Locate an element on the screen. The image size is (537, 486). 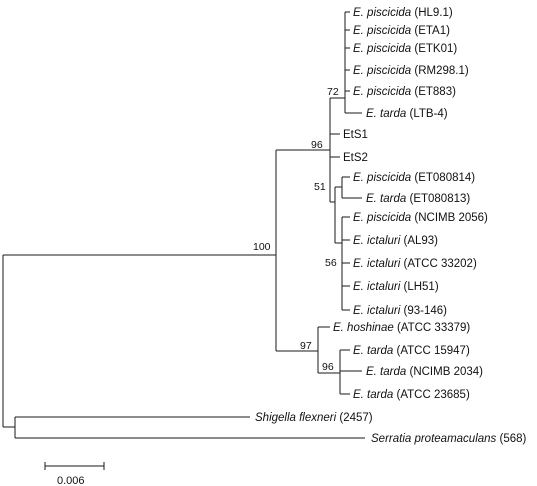
leaf-label-lh51: E. ictaluri (LH51) is located at coordinates (396, 287).